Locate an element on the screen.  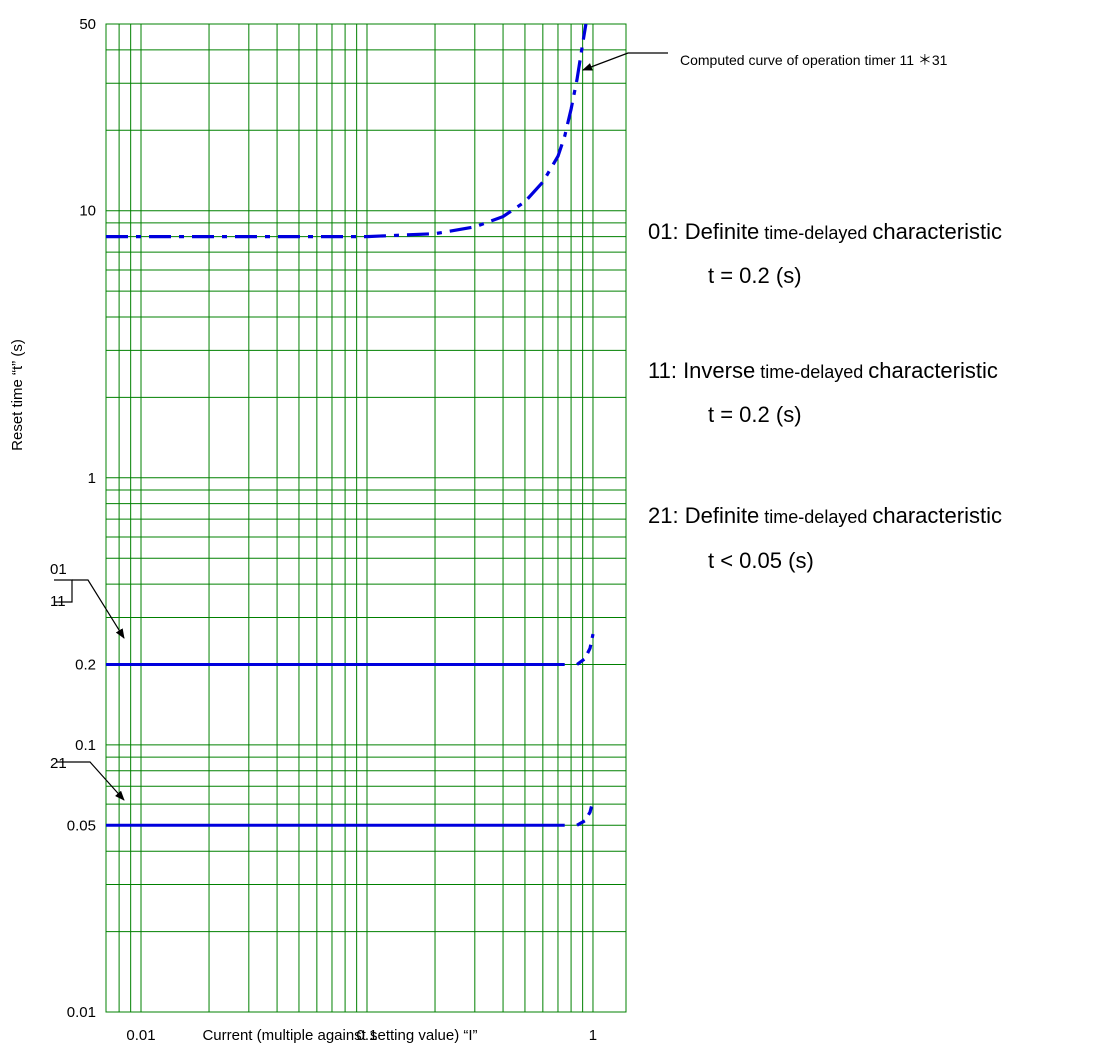
note-11-small: time-delayed is located at coordinates (811, 372).